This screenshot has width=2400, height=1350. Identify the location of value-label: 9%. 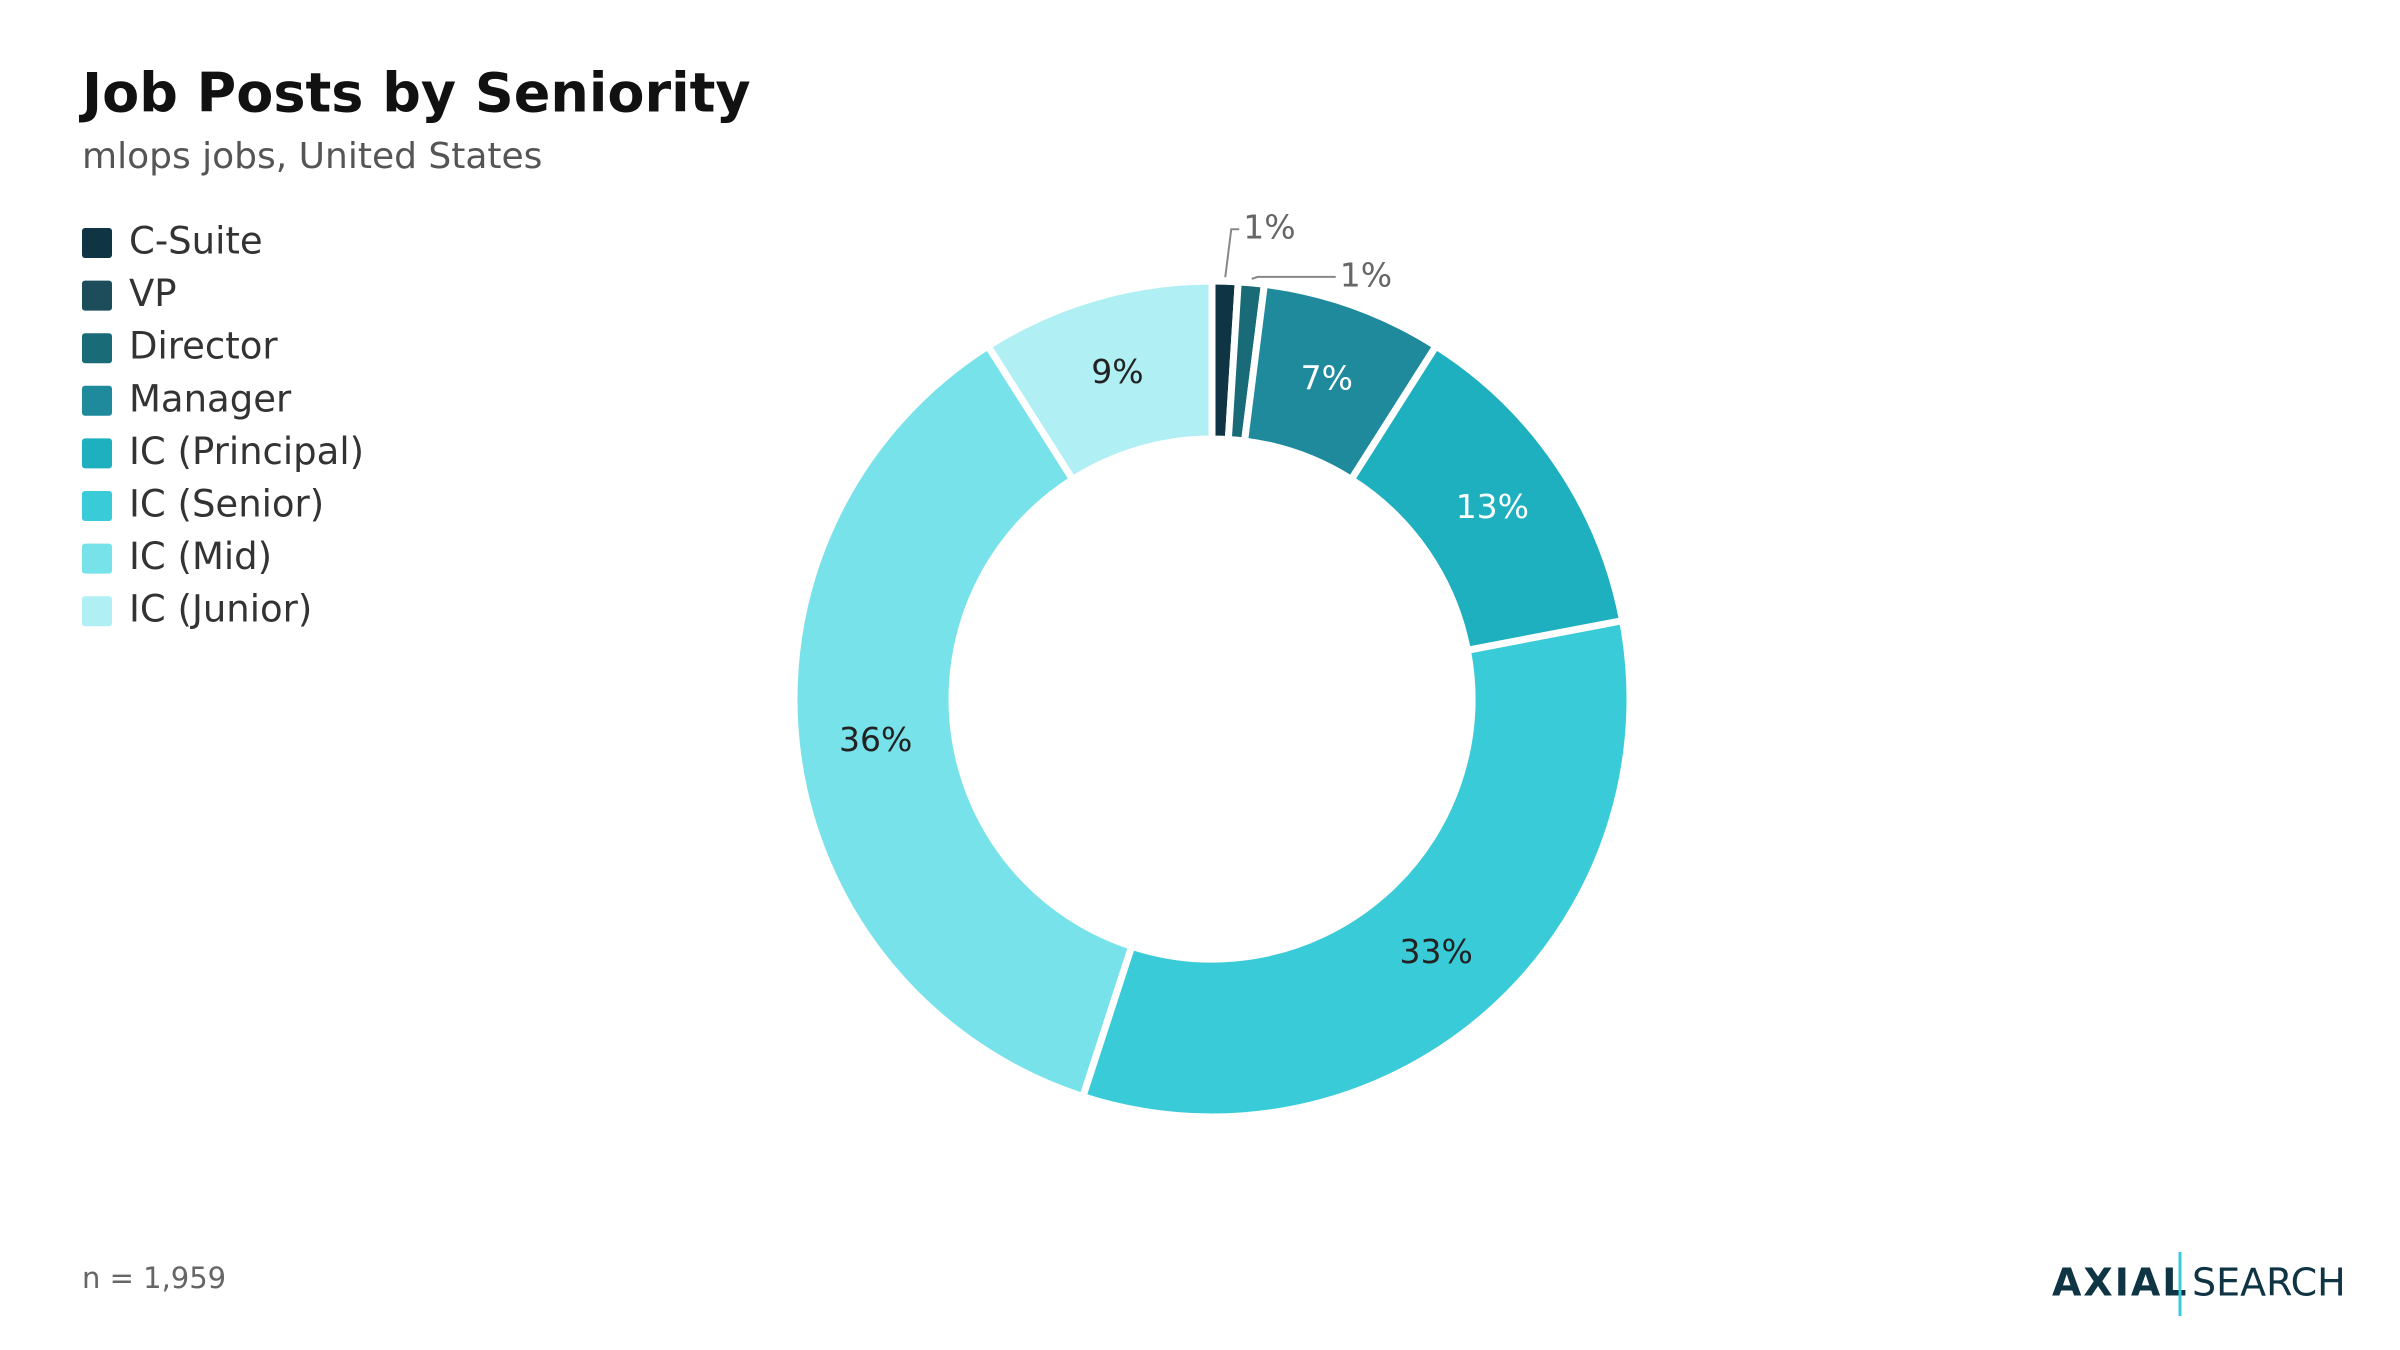
(1117, 371).